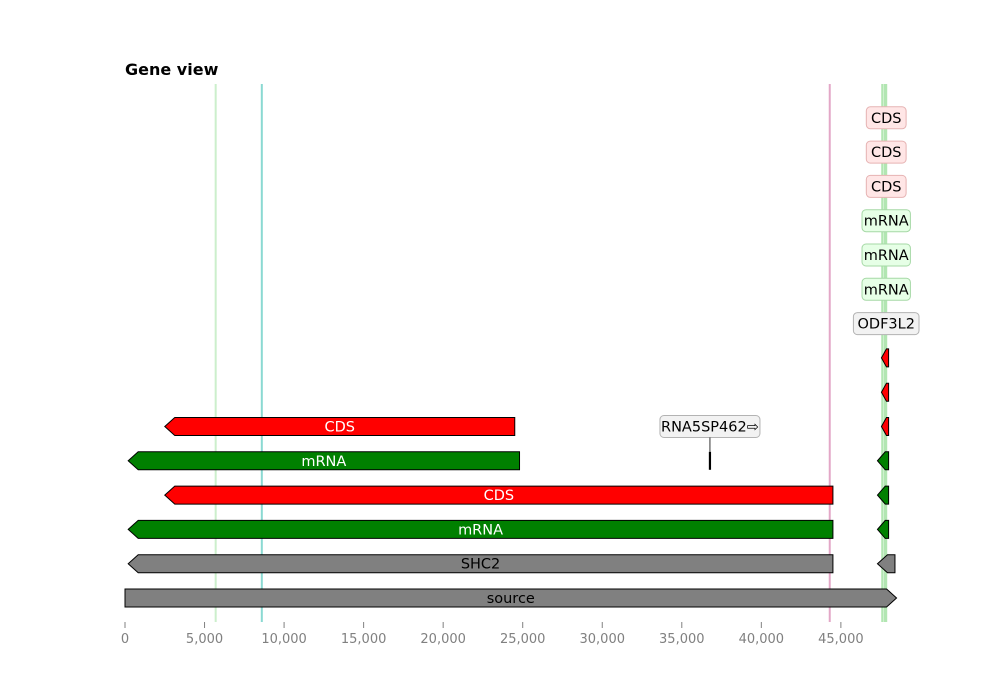 The height and width of the screenshot is (700, 1000). I want to click on boxed-label-text-4: mRNA, so click(886, 222).